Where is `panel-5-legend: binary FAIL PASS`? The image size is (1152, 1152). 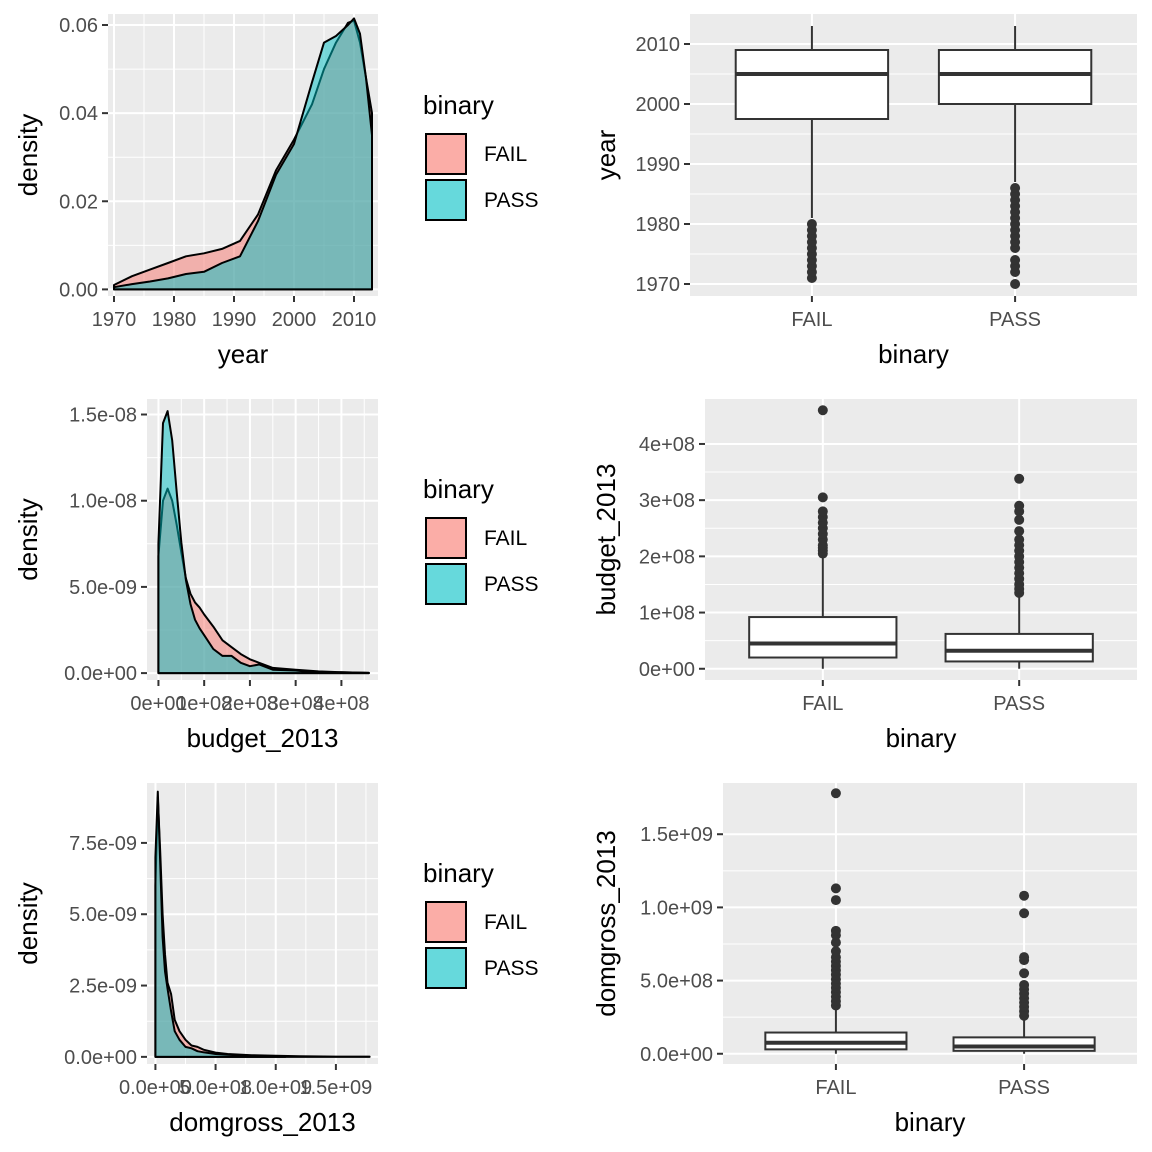
panel-5-legend: binary FAIL PASS is located at coordinates (480, 923).